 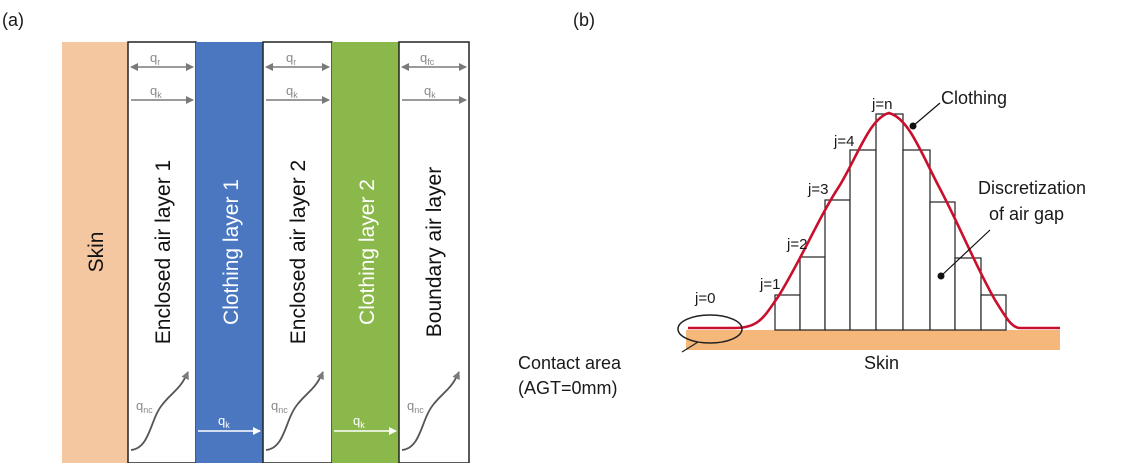 I want to click on discretization-label-line2: of air gap, so click(x=1026, y=214).